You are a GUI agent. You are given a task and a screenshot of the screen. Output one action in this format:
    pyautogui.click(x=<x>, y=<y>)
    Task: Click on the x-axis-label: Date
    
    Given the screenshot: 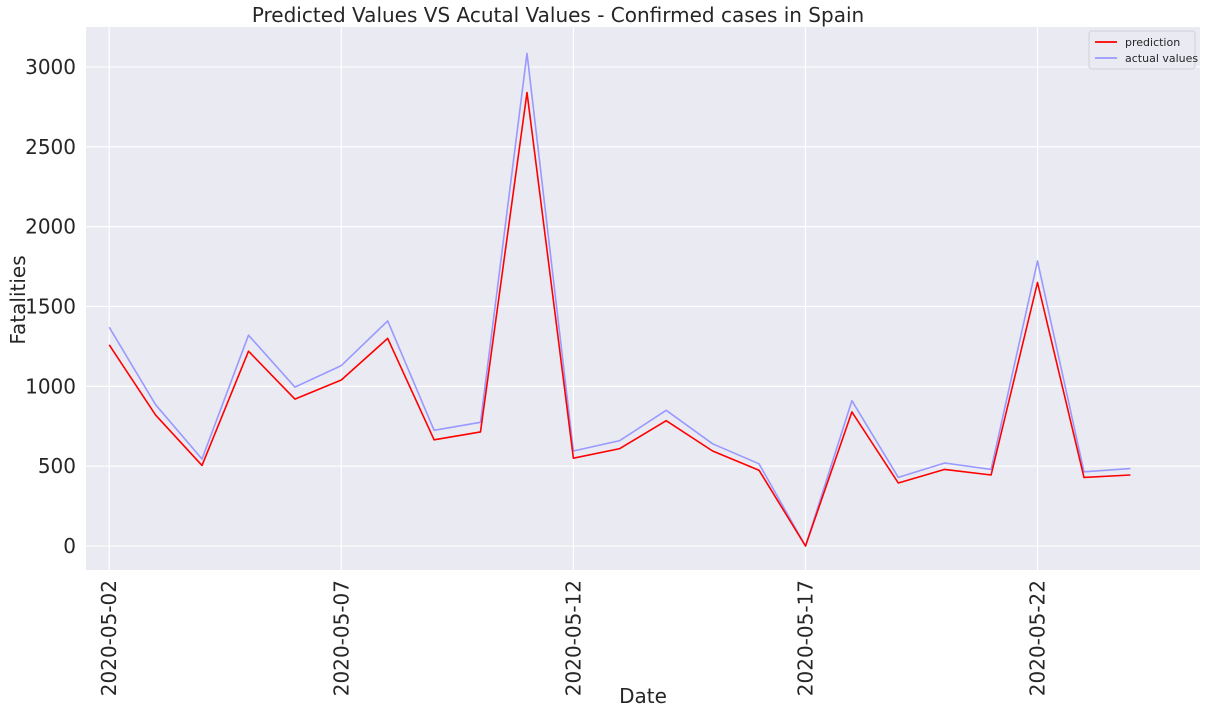 What is the action you would take?
    pyautogui.click(x=643, y=696)
    